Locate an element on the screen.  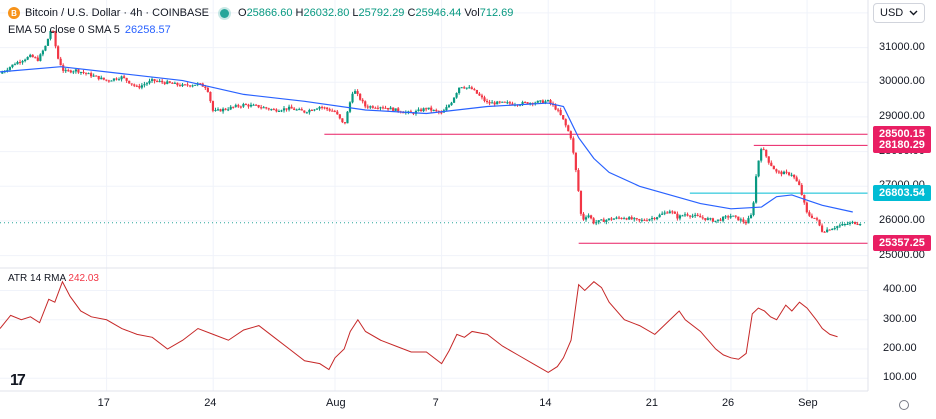
price-level-tag: 26803.54 is located at coordinates (902, 193).